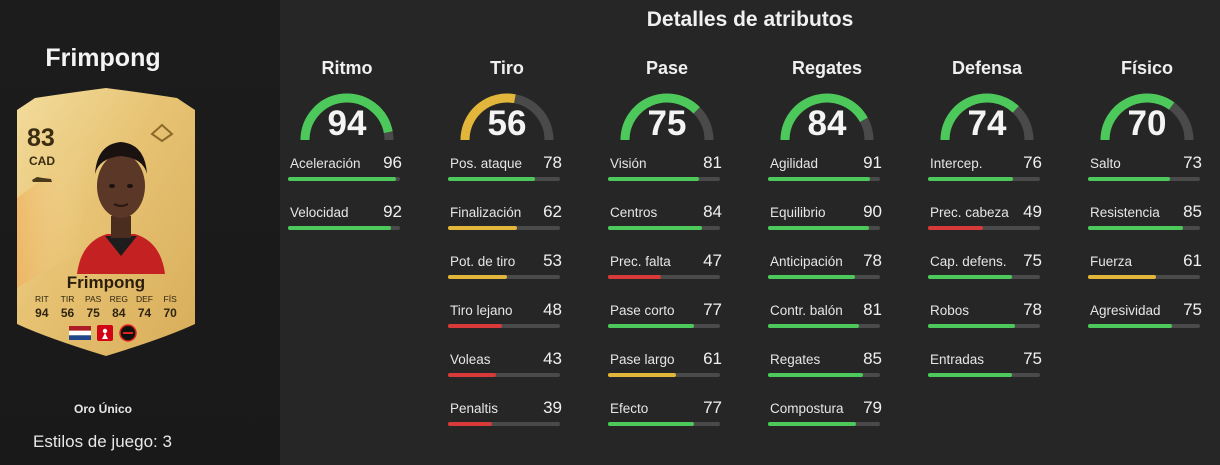 The image size is (1220, 465). What do you see at coordinates (41, 307) in the screenshot?
I see `face-stat: RIT 94` at bounding box center [41, 307].